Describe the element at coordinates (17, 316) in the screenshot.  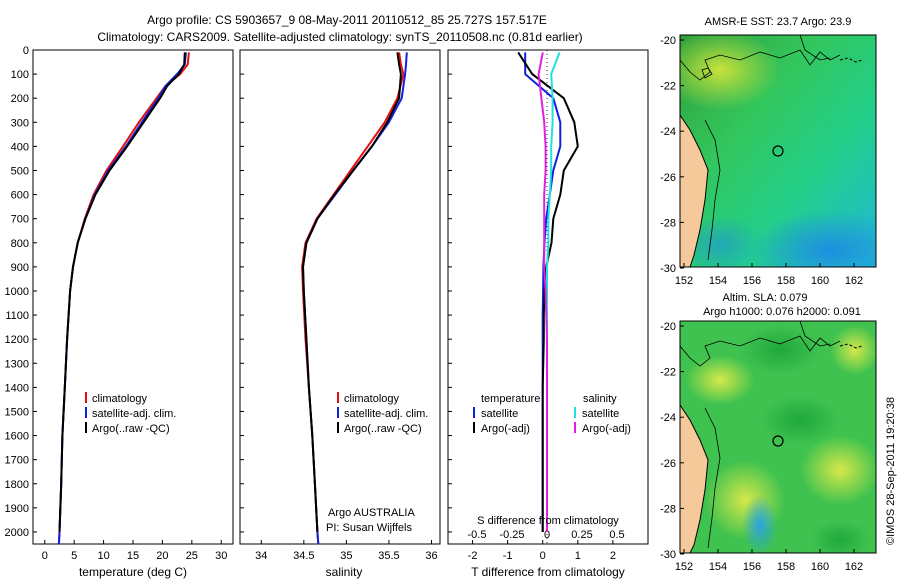
I see `depth-tick-label: 1100` at that location.